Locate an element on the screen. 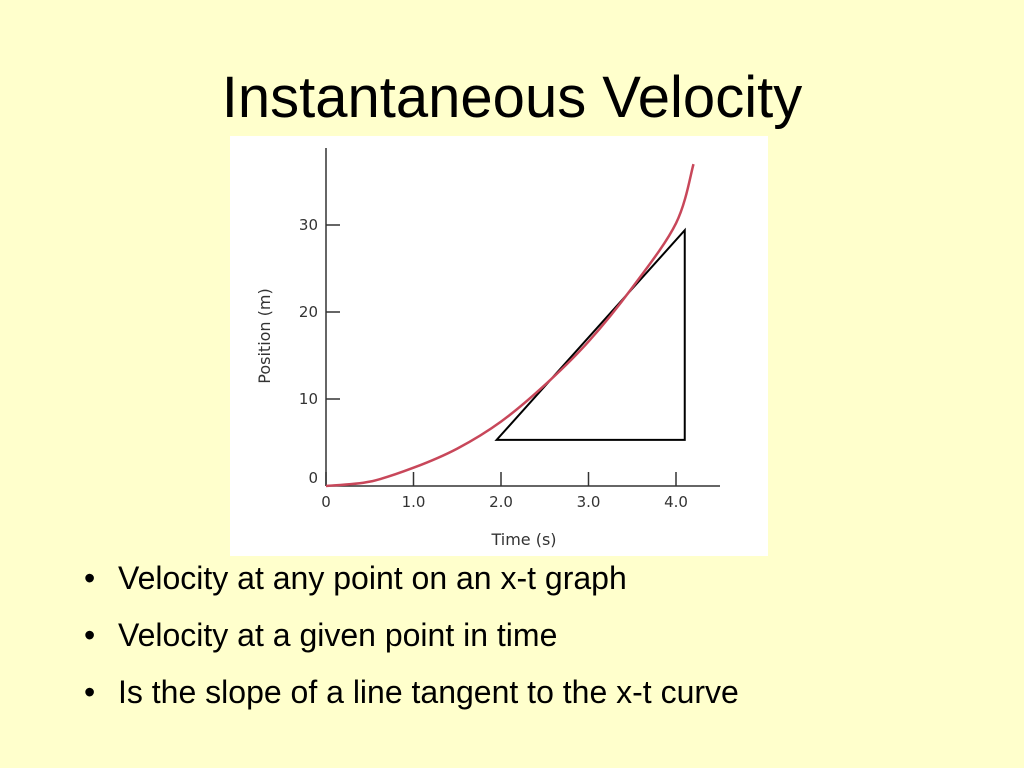 The image size is (1024, 768). bullet-item: • Velocity at any point on an x-t graph is located at coordinates (409, 584).